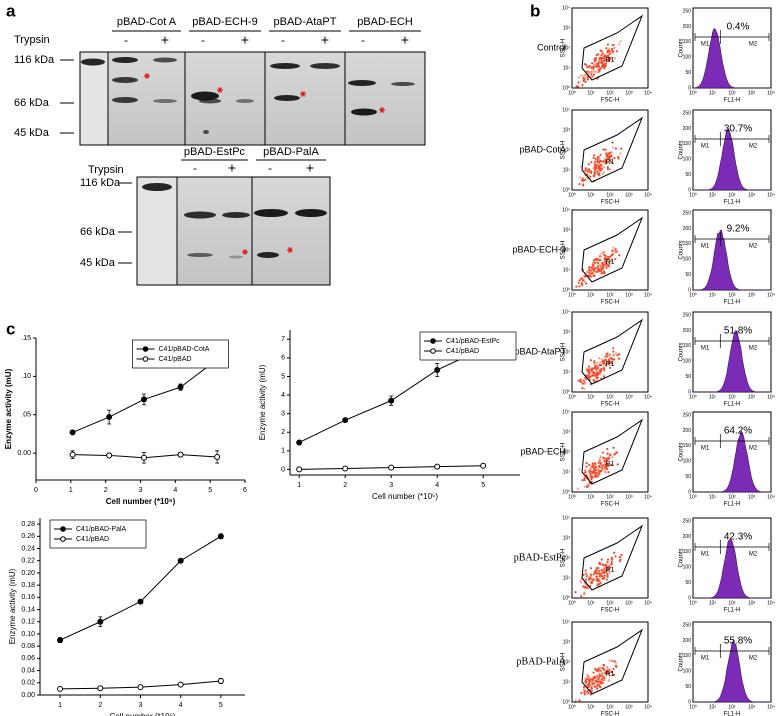 This screenshot has width=784, height=716. I want to click on label: pBAD-PalA, so click(291, 152).